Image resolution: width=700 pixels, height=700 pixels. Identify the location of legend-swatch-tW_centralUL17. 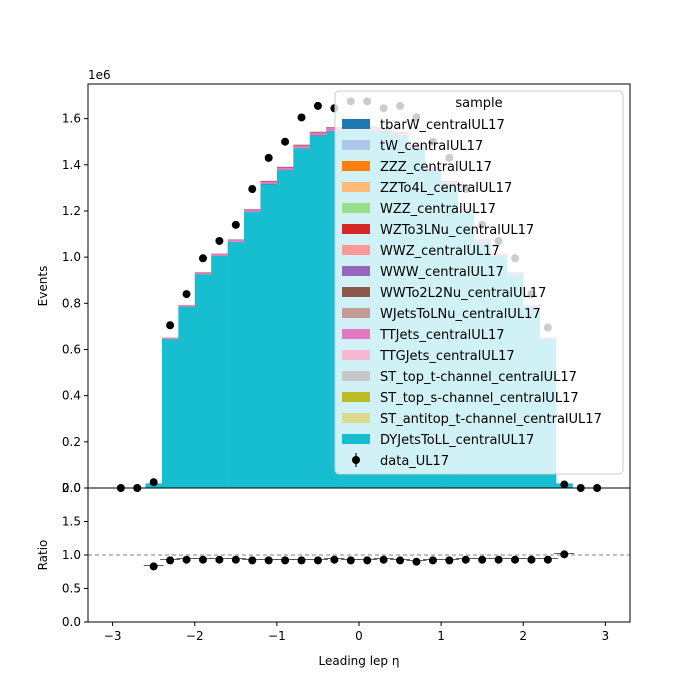
(356, 145).